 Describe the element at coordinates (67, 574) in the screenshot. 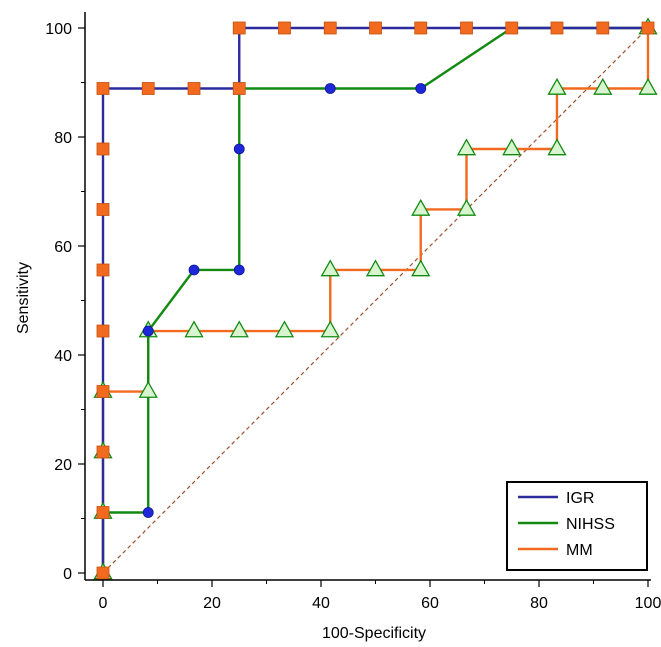

I see `y-tick-label: 0` at that location.